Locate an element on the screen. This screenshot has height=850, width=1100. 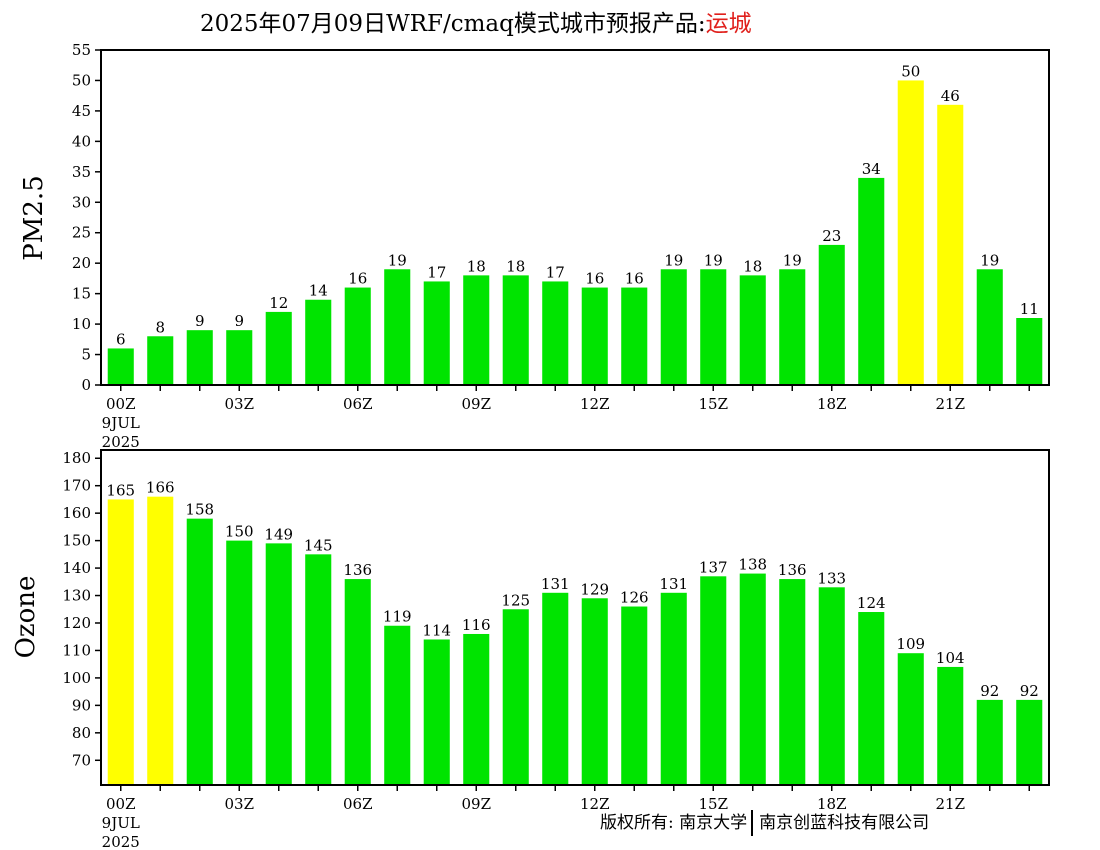
bar-value-label: 124 is located at coordinates (871, 603).